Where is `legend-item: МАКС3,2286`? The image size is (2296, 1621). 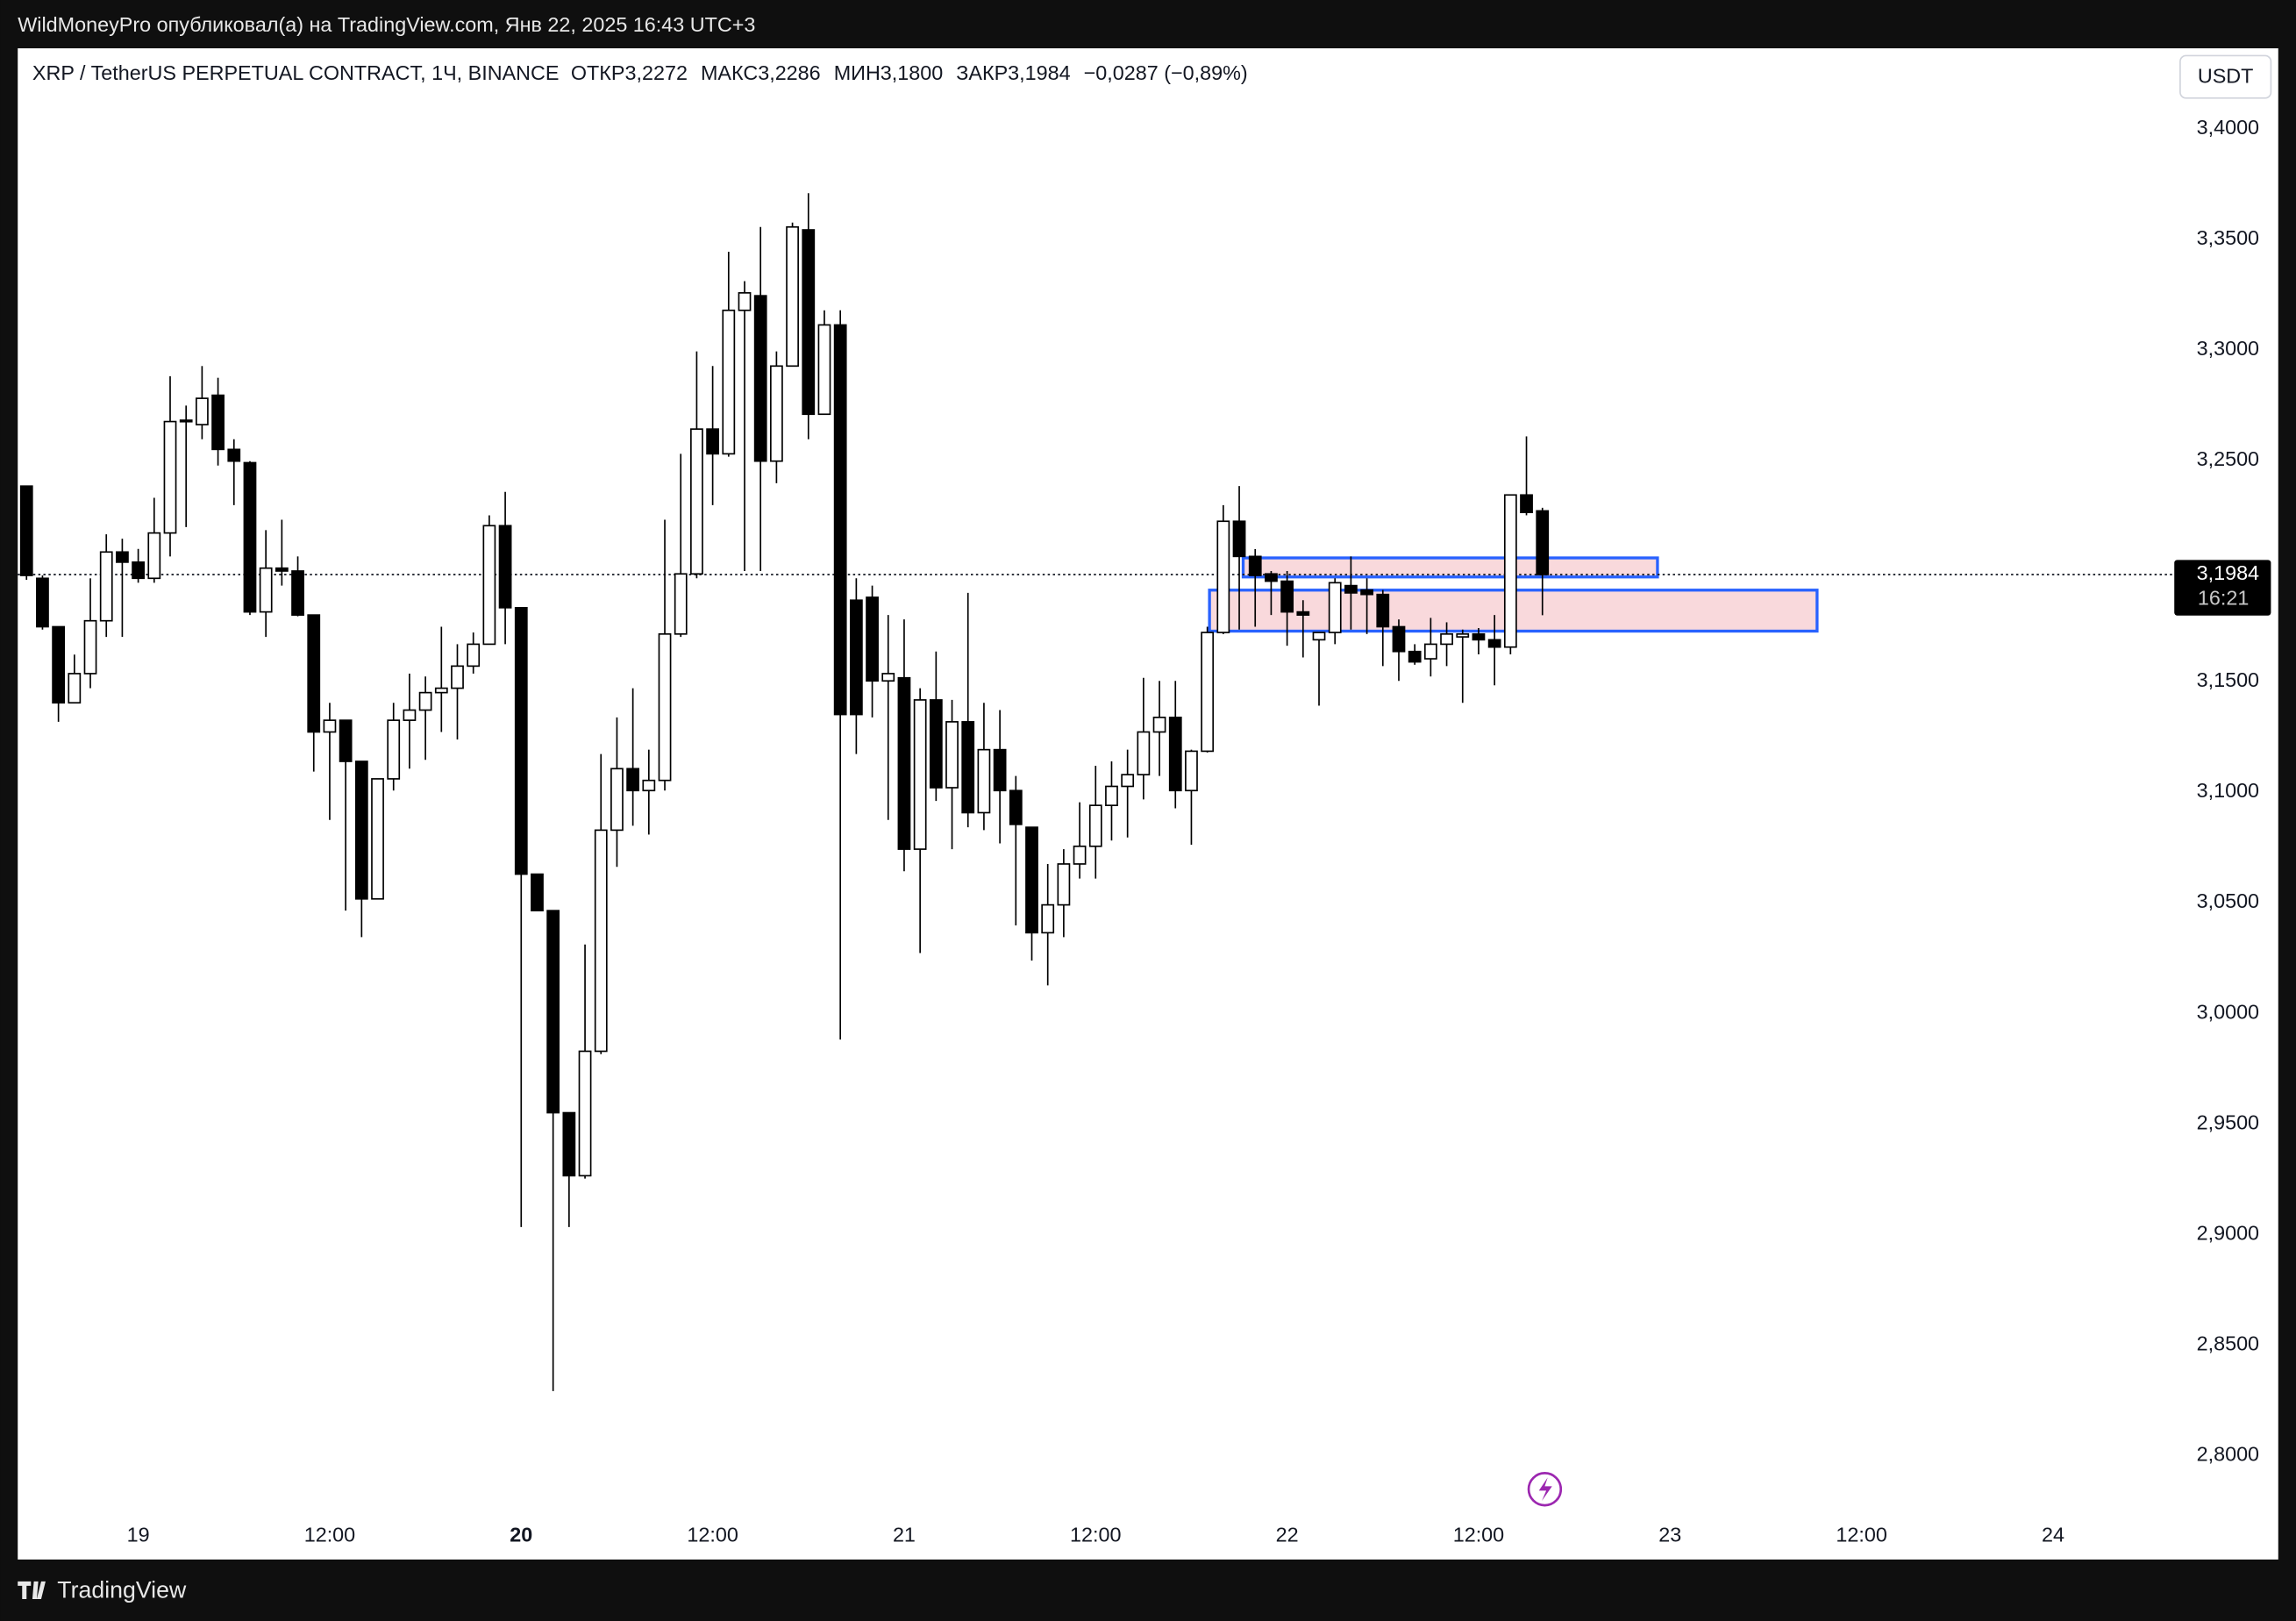 legend-item: МАКС3,2286 is located at coordinates (761, 72).